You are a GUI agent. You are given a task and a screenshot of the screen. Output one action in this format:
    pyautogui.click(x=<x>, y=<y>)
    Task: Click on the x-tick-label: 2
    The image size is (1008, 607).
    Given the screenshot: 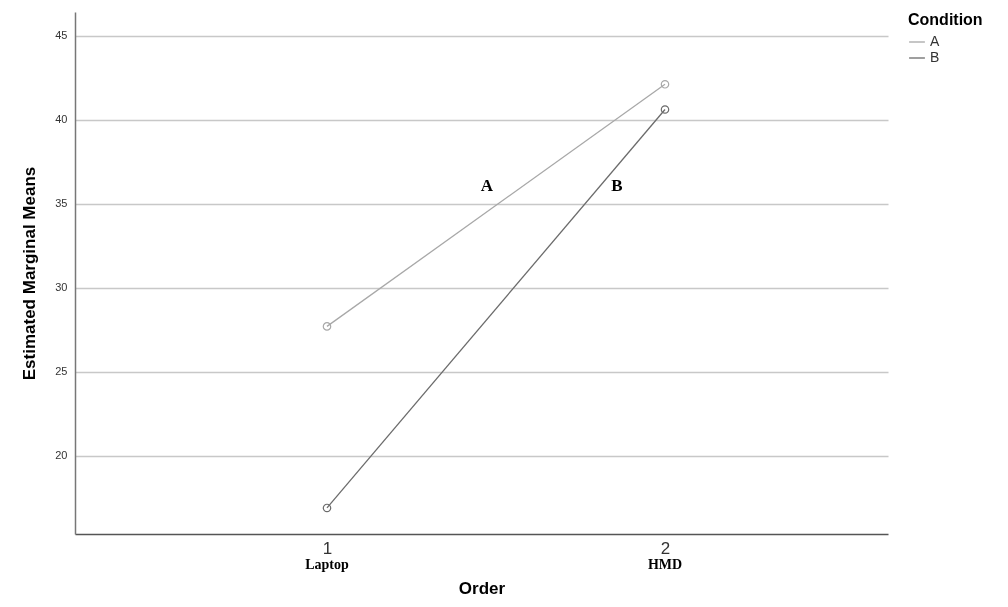 What is the action you would take?
    pyautogui.click(x=665, y=548)
    